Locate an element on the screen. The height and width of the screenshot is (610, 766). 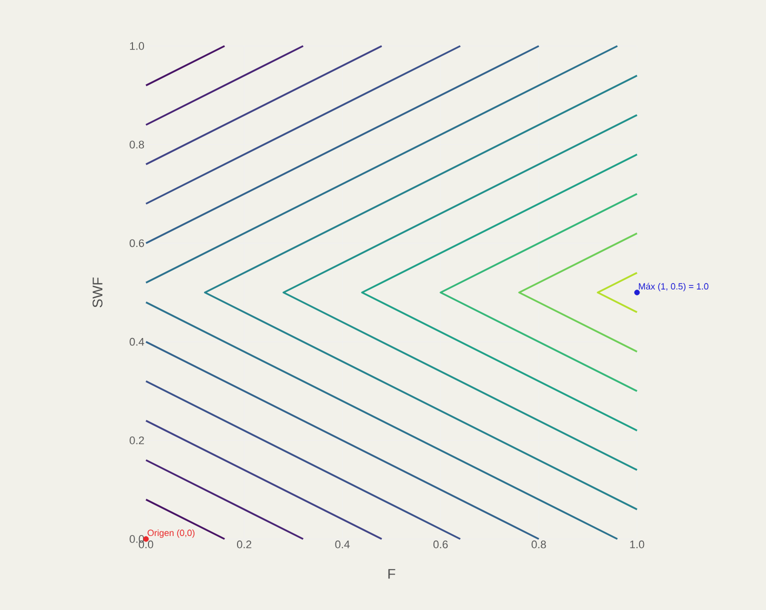
x-tick-label: 1.0 is located at coordinates (637, 544).